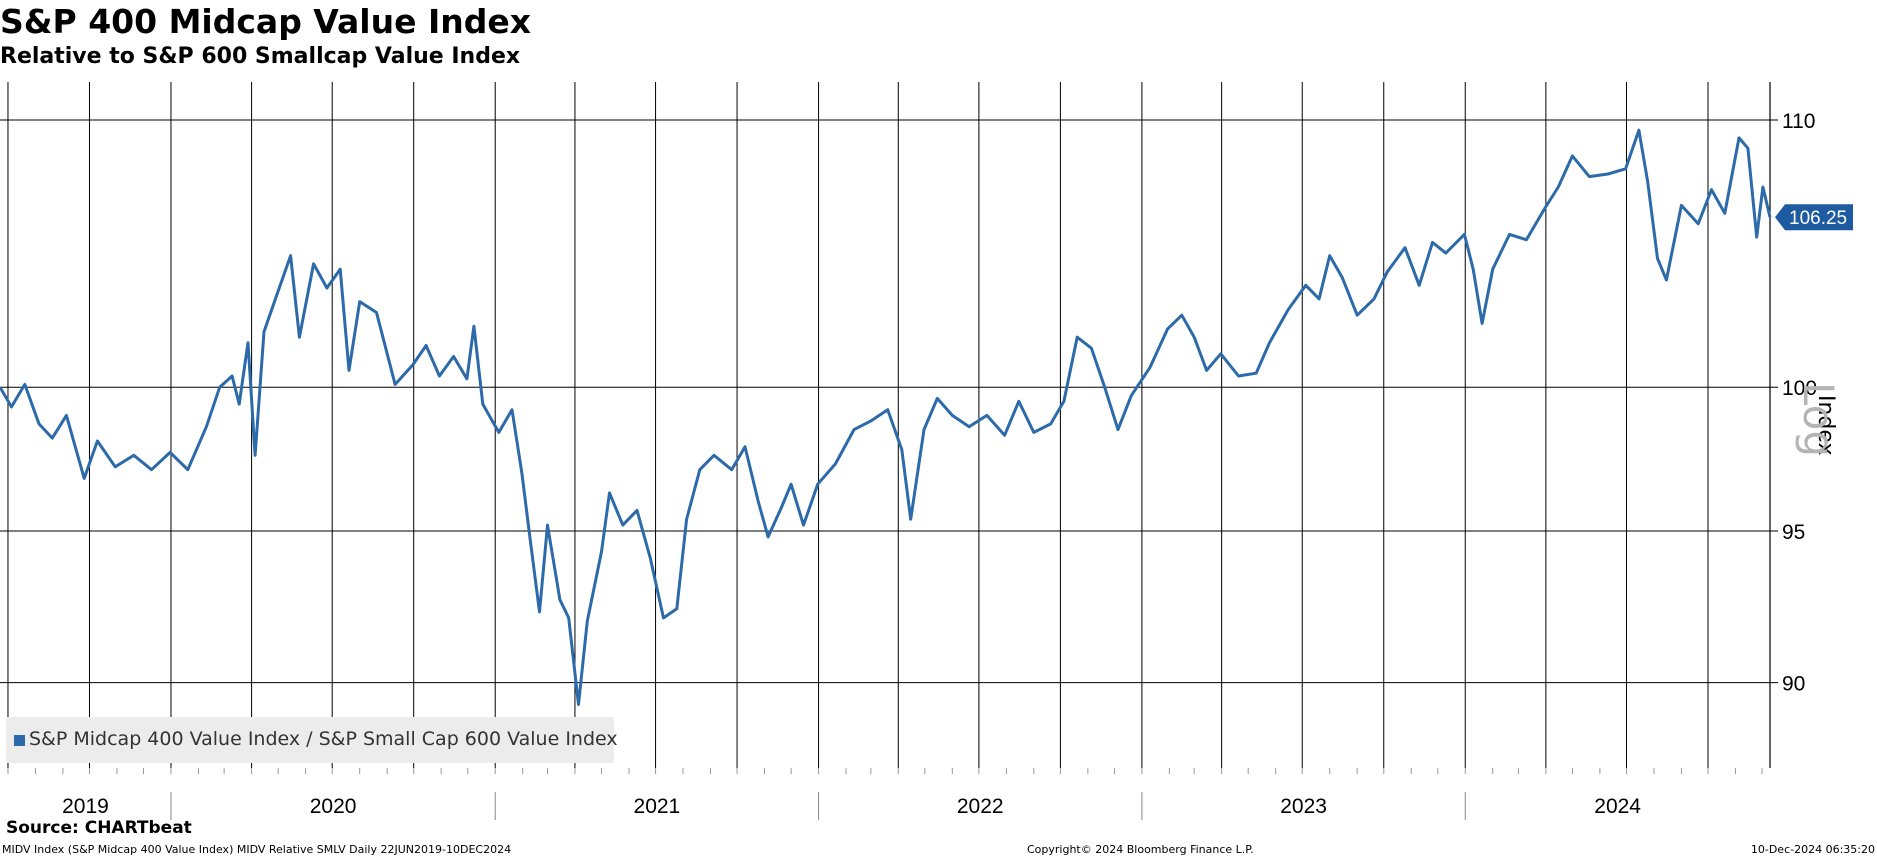  What do you see at coordinates (1140, 849) in the screenshot?
I see `footer-copyright: Copyright© 2024 Bloomberg Finance L.P.` at bounding box center [1140, 849].